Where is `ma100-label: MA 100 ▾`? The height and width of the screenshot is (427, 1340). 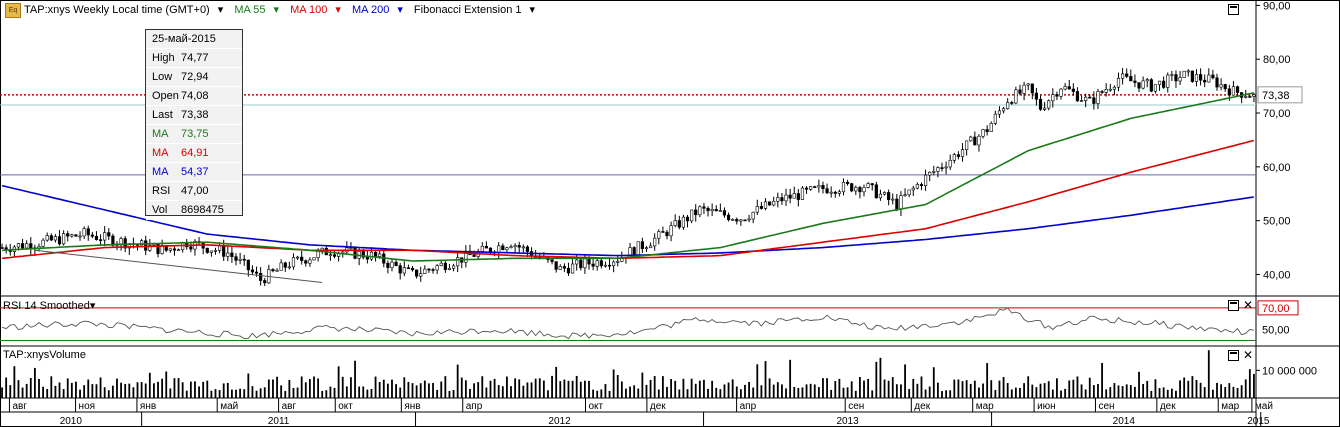 ma100-label: MA 100 ▾ is located at coordinates (315, 10).